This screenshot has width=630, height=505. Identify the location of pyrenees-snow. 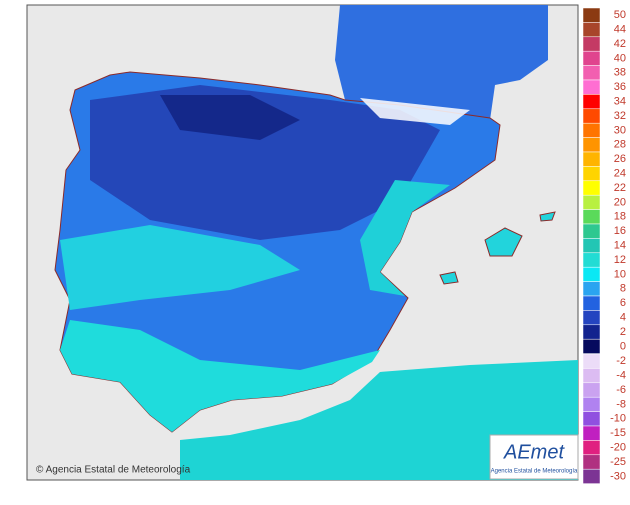
(415, 111).